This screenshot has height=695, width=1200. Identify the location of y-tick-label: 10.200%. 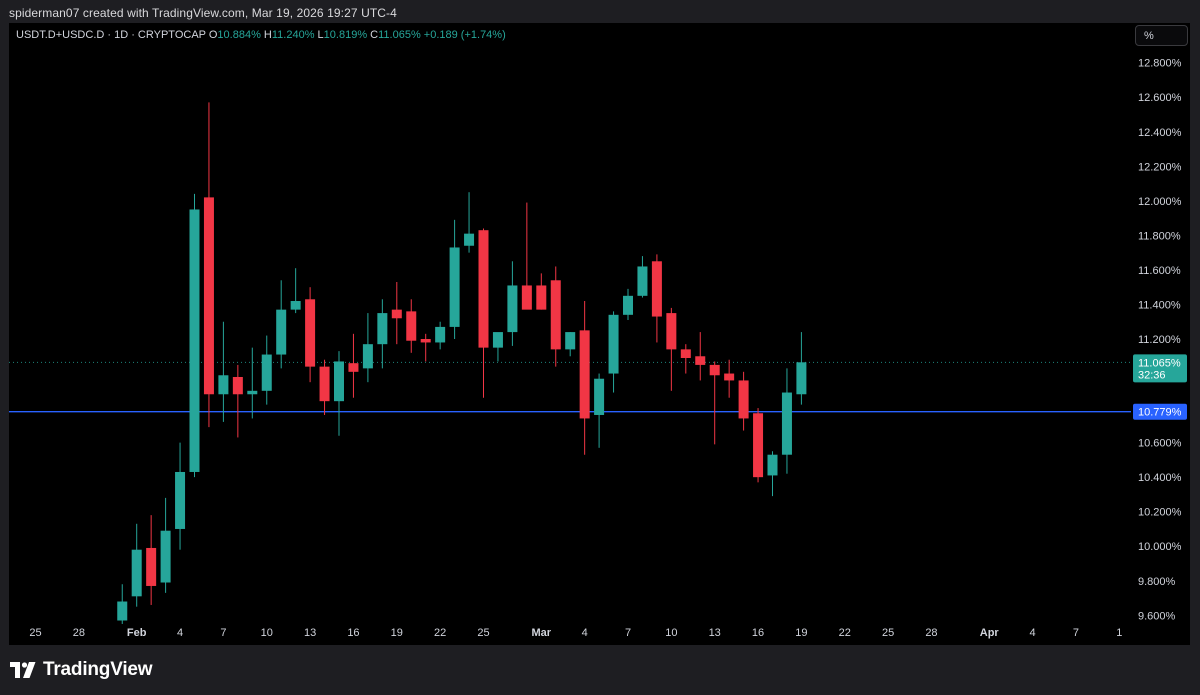
(1160, 513).